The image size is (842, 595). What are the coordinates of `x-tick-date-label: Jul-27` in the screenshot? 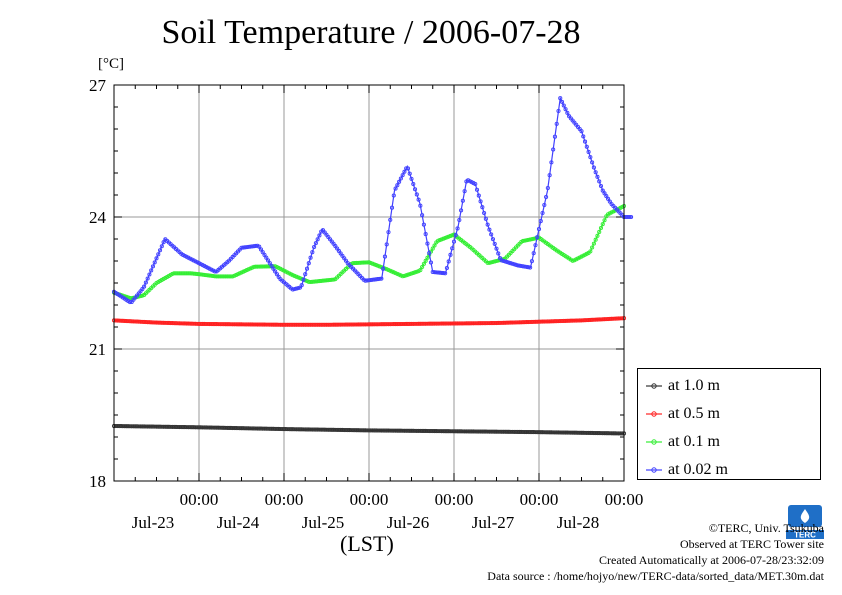 It's located at (493, 522).